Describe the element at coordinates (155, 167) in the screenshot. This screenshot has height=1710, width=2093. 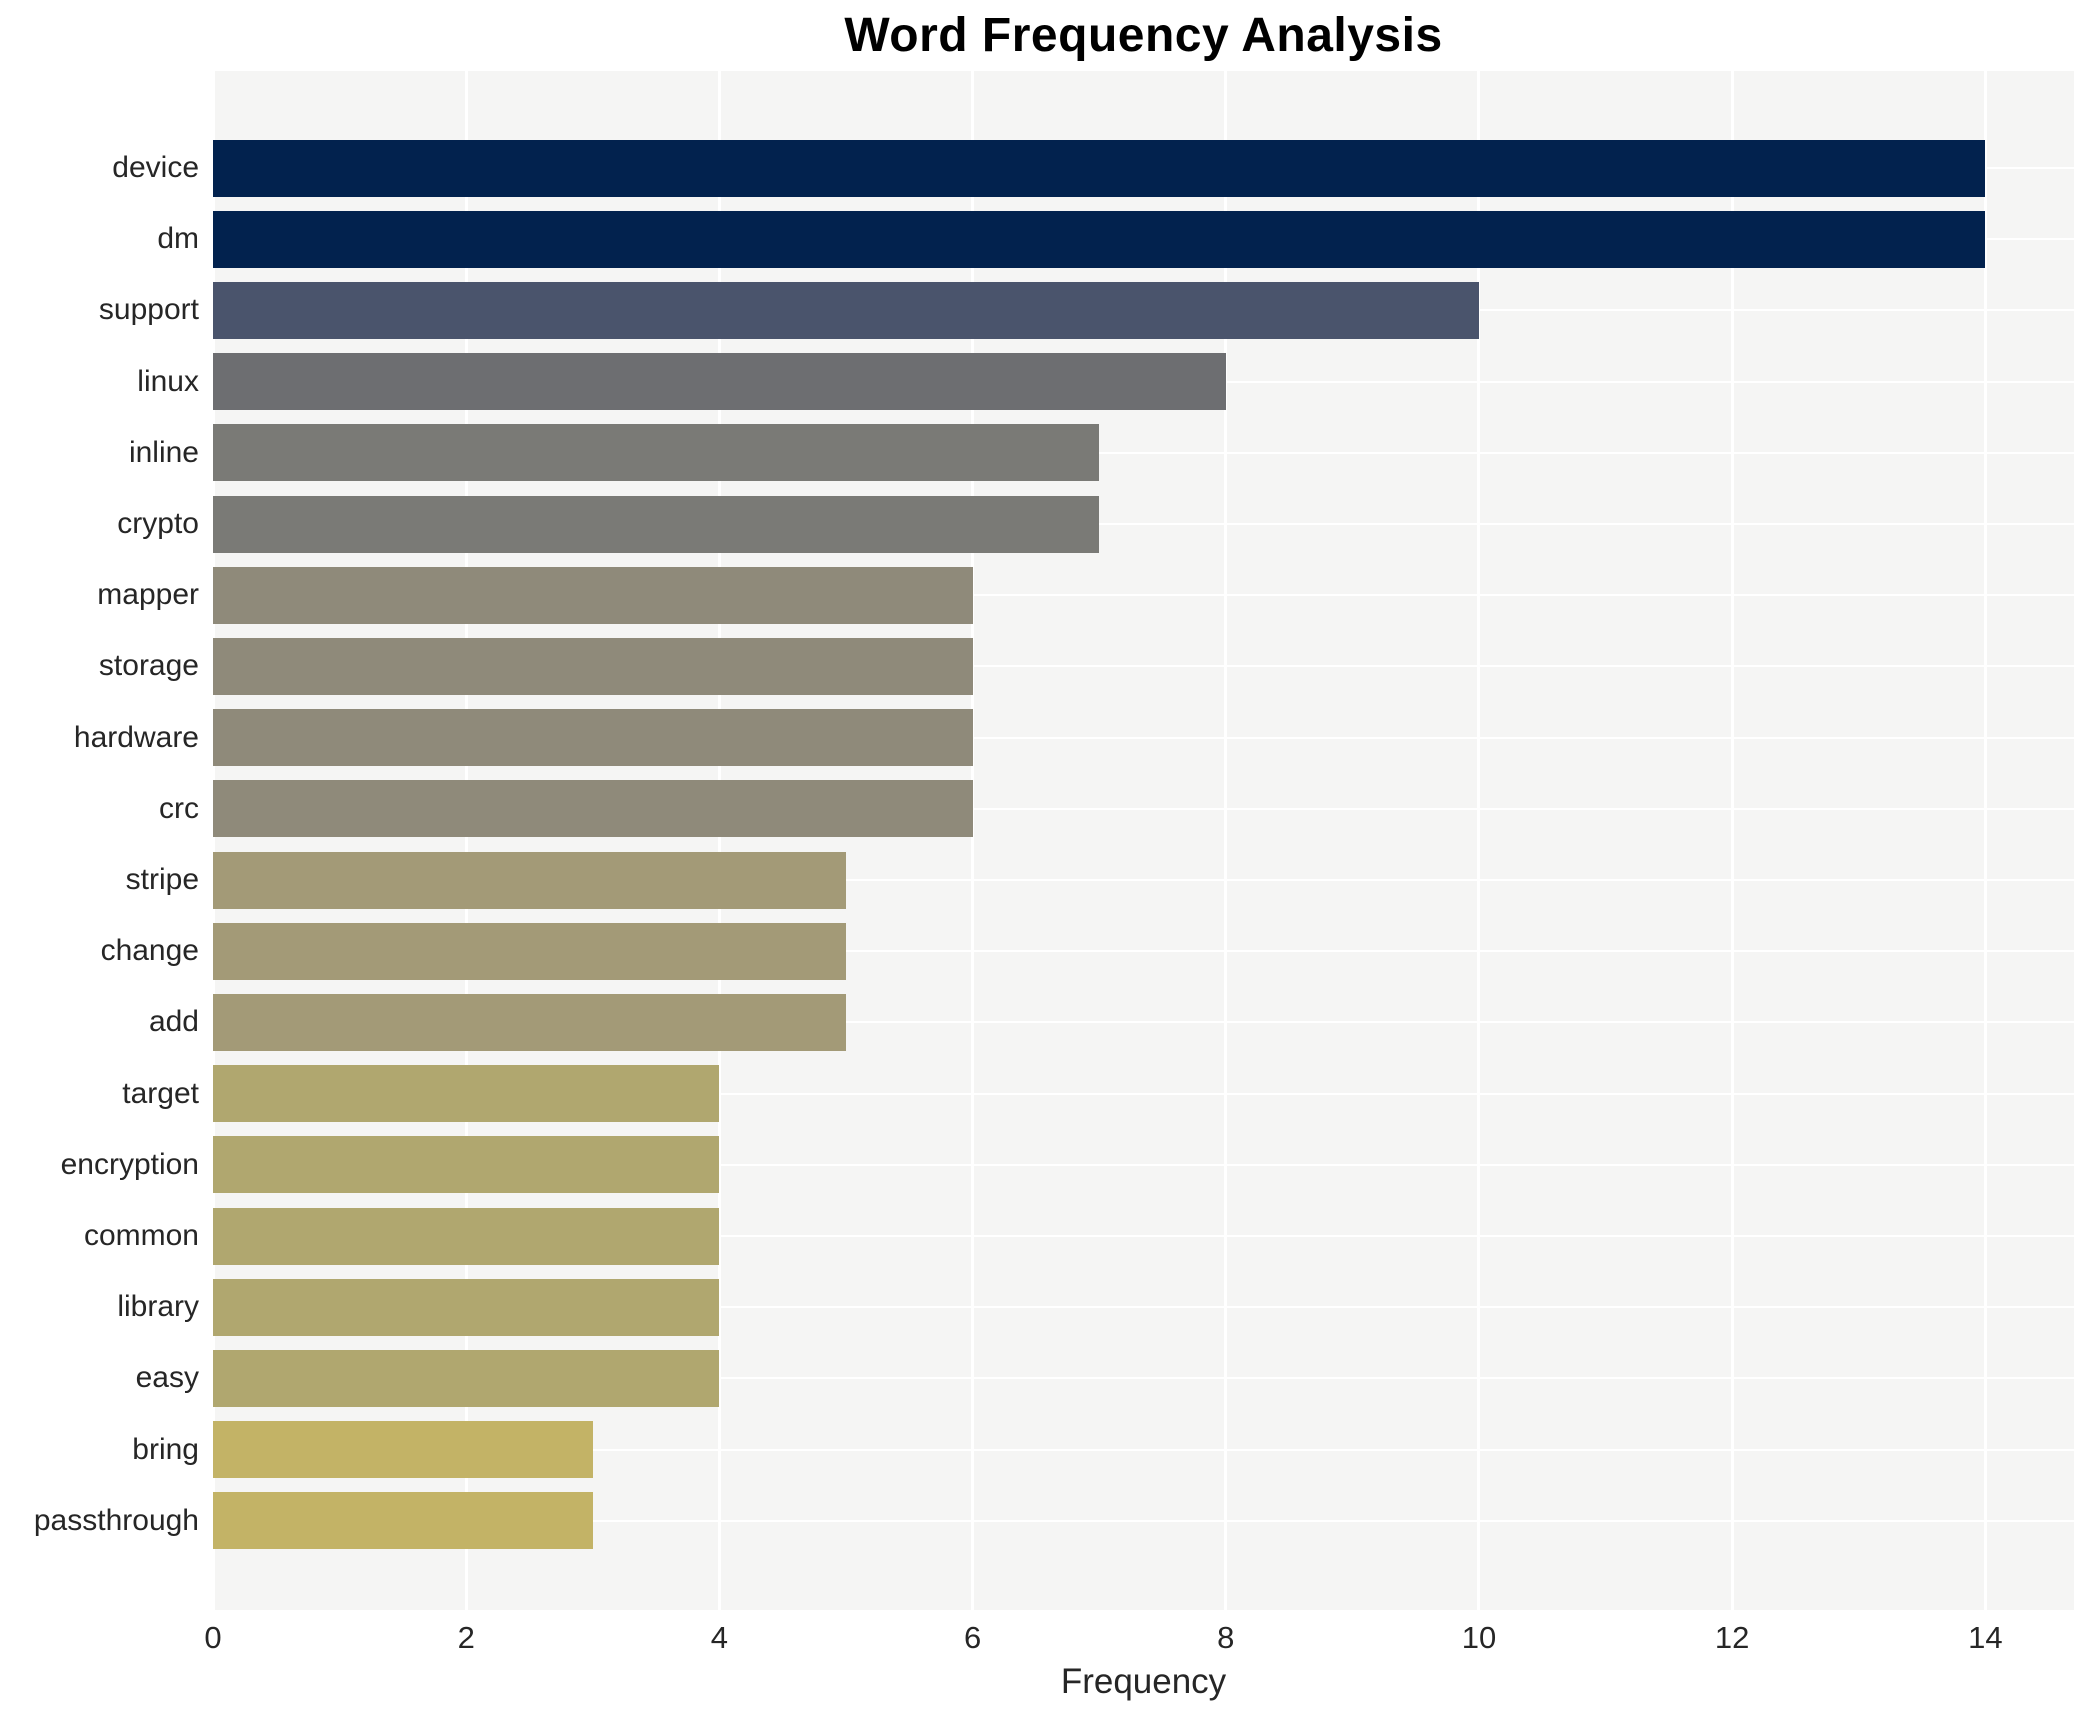
I see `y-tick-label: device` at that location.